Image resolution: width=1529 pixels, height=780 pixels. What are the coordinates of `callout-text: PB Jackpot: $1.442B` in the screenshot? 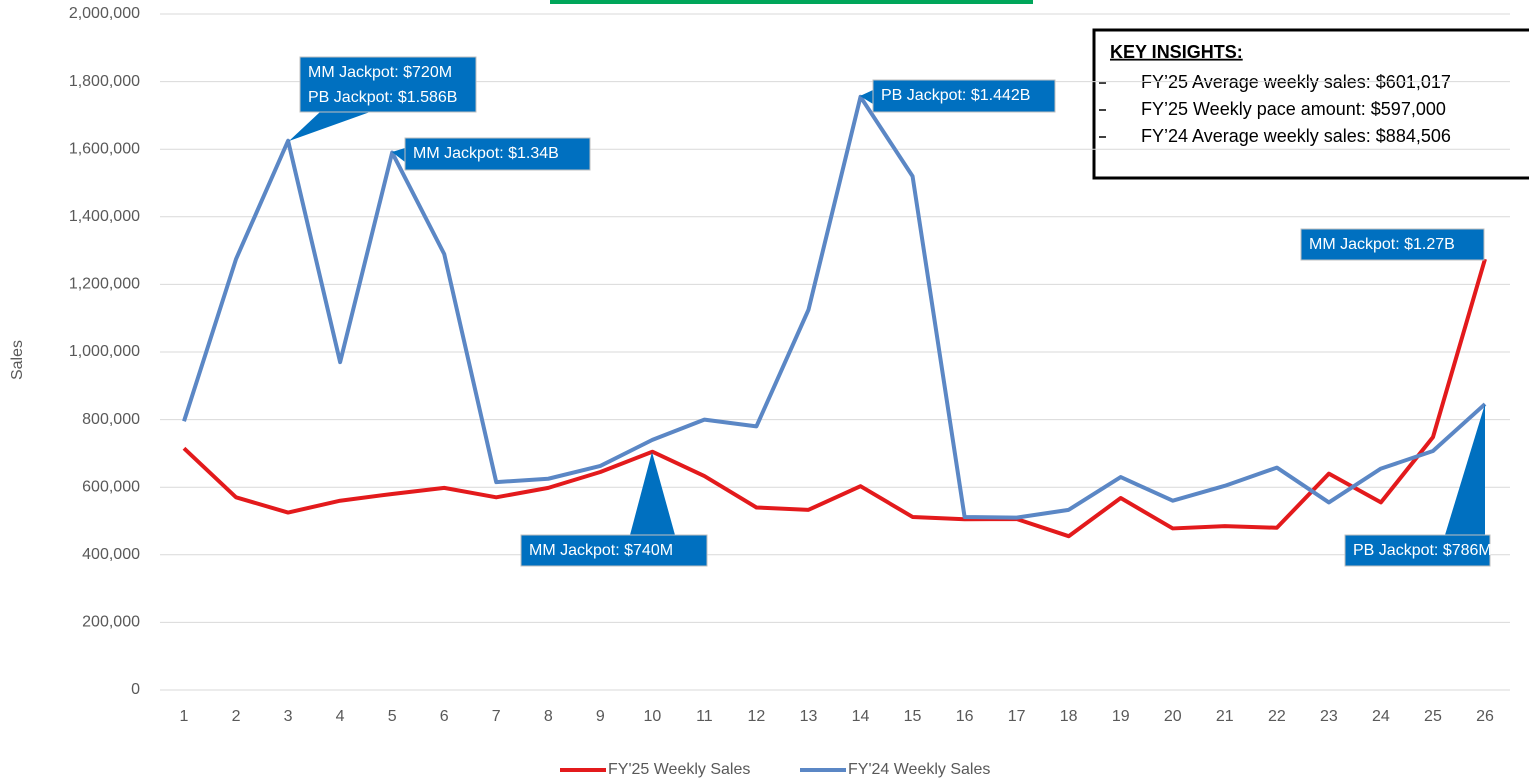 It's located at (955, 95).